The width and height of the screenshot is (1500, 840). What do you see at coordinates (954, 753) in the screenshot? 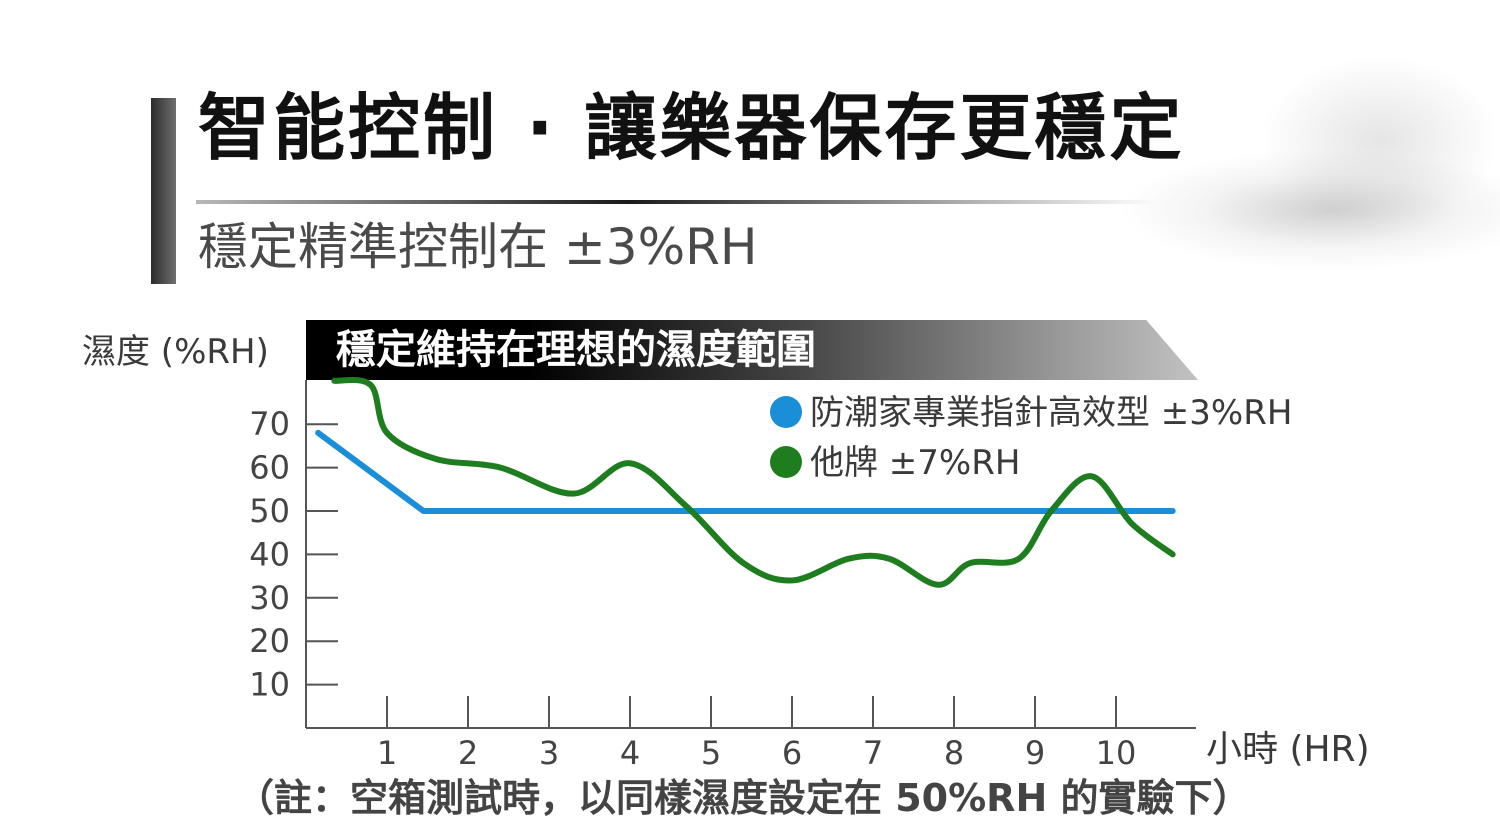
I see `x-tick-label: 8` at bounding box center [954, 753].